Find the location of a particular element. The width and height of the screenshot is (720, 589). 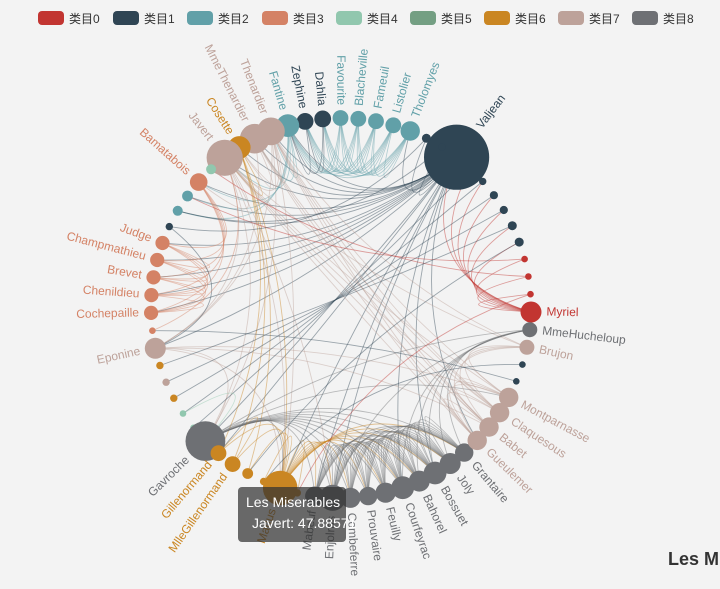

graph-node-montparnasse is located at coordinates (509, 397).